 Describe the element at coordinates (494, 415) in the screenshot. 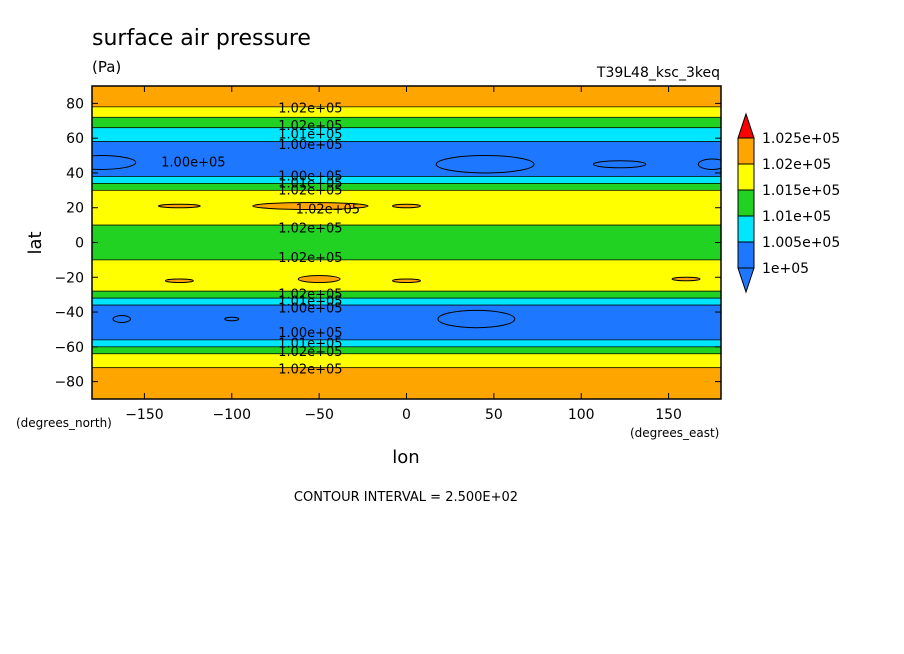

I see `x-tick-label: 50` at that location.